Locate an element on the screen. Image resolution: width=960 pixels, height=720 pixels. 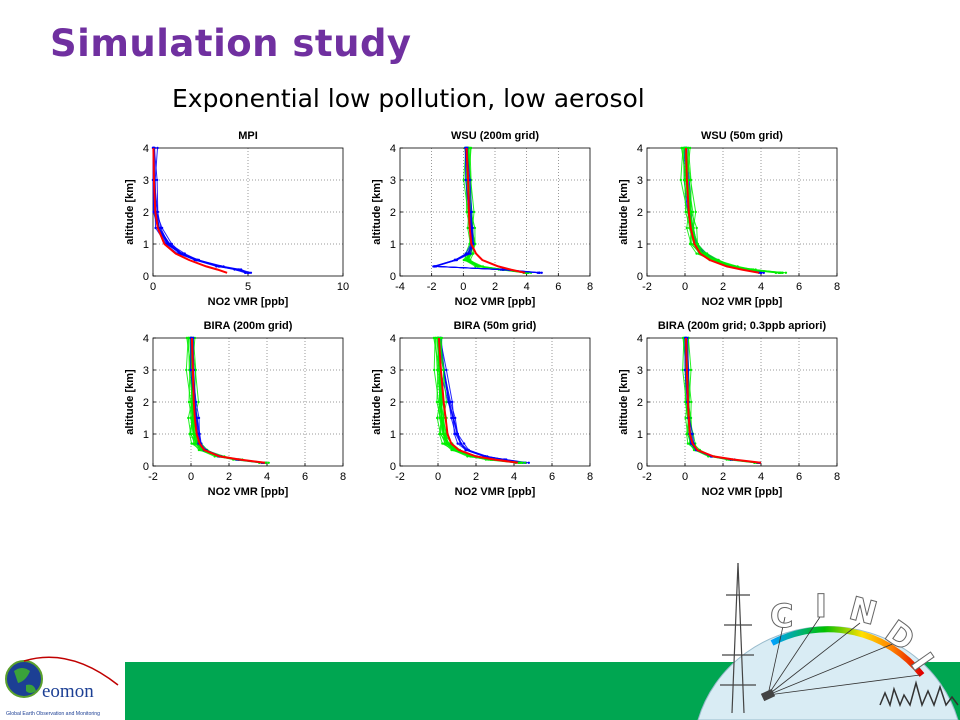
subplot-title: BIRA (50m grid) is located at coordinates (495, 326).